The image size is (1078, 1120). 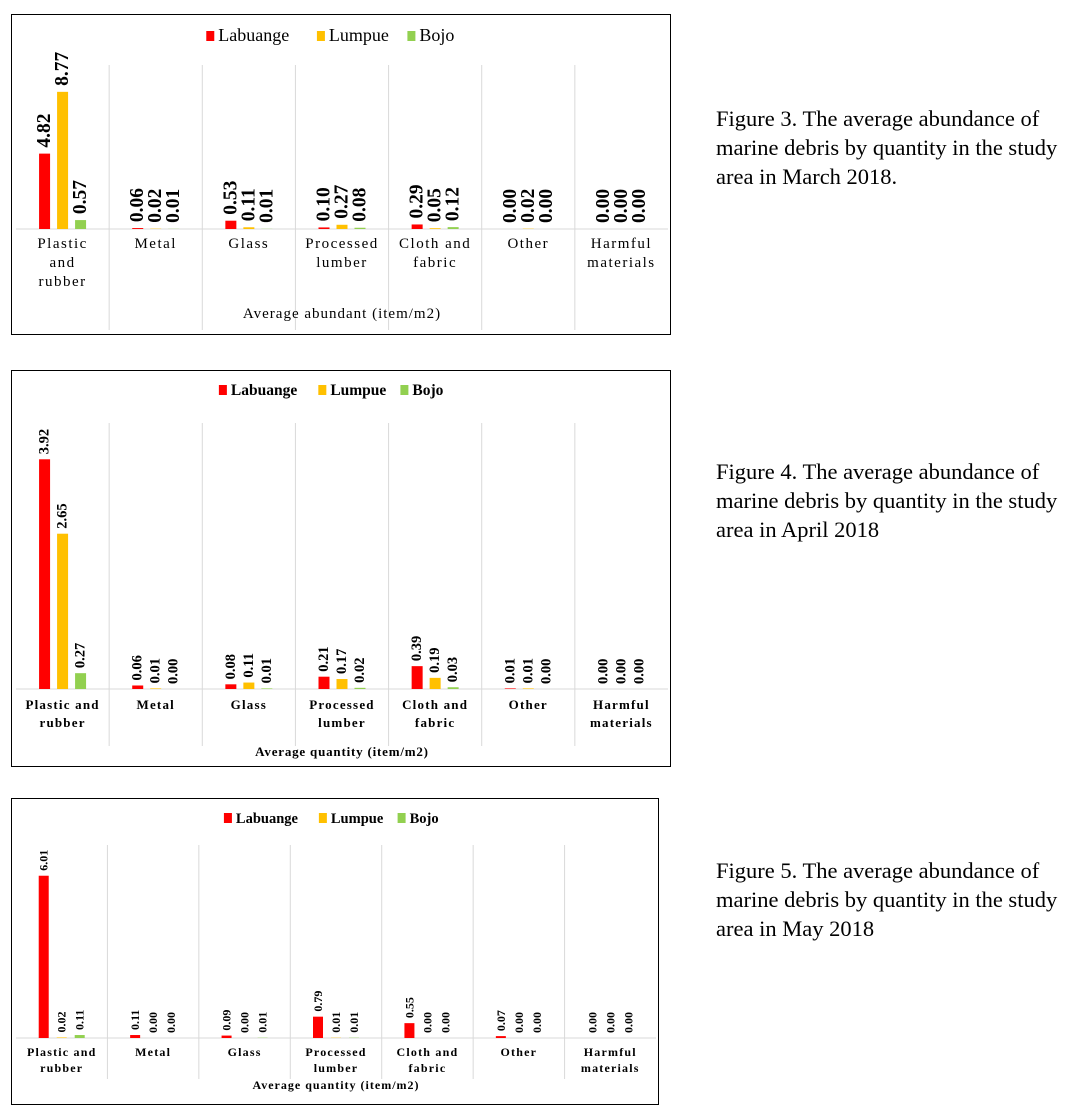 I want to click on value-label-lumpue-5: 0.02, so click(x=528, y=206).